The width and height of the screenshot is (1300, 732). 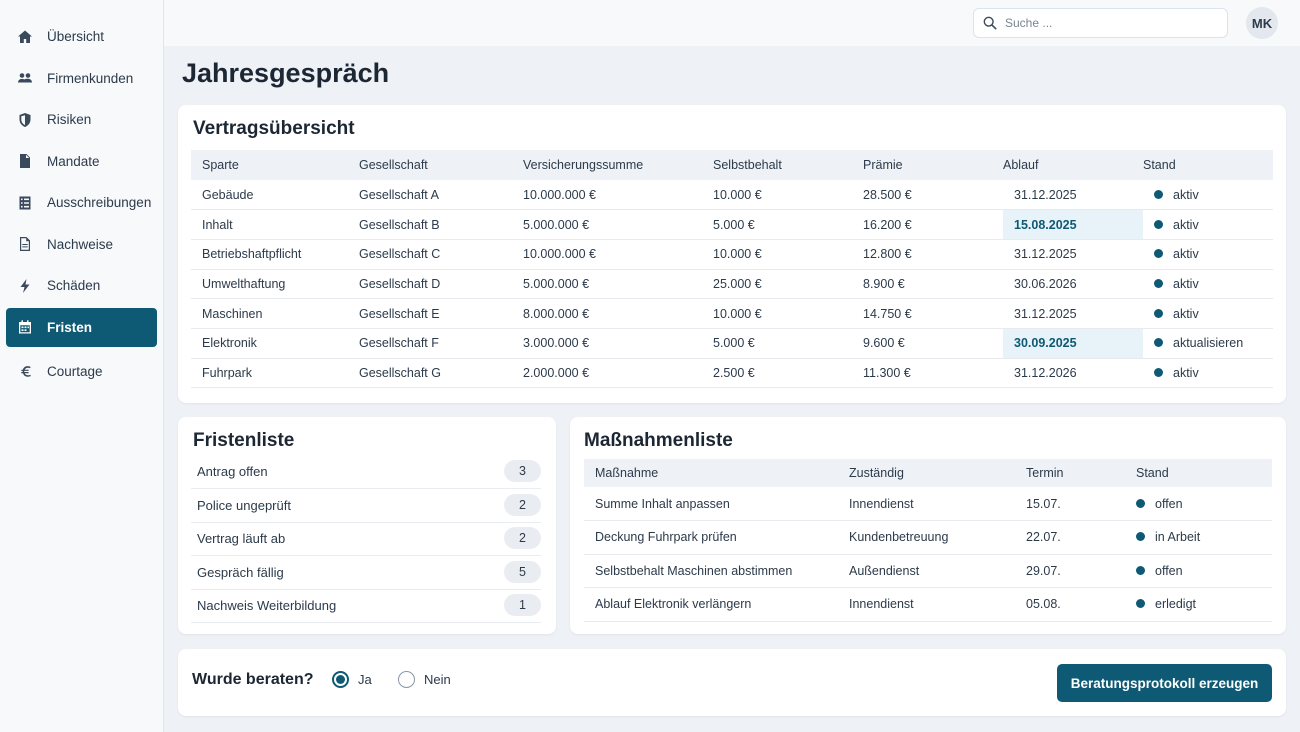 What do you see at coordinates (25, 78) in the screenshot?
I see `users-icon` at bounding box center [25, 78].